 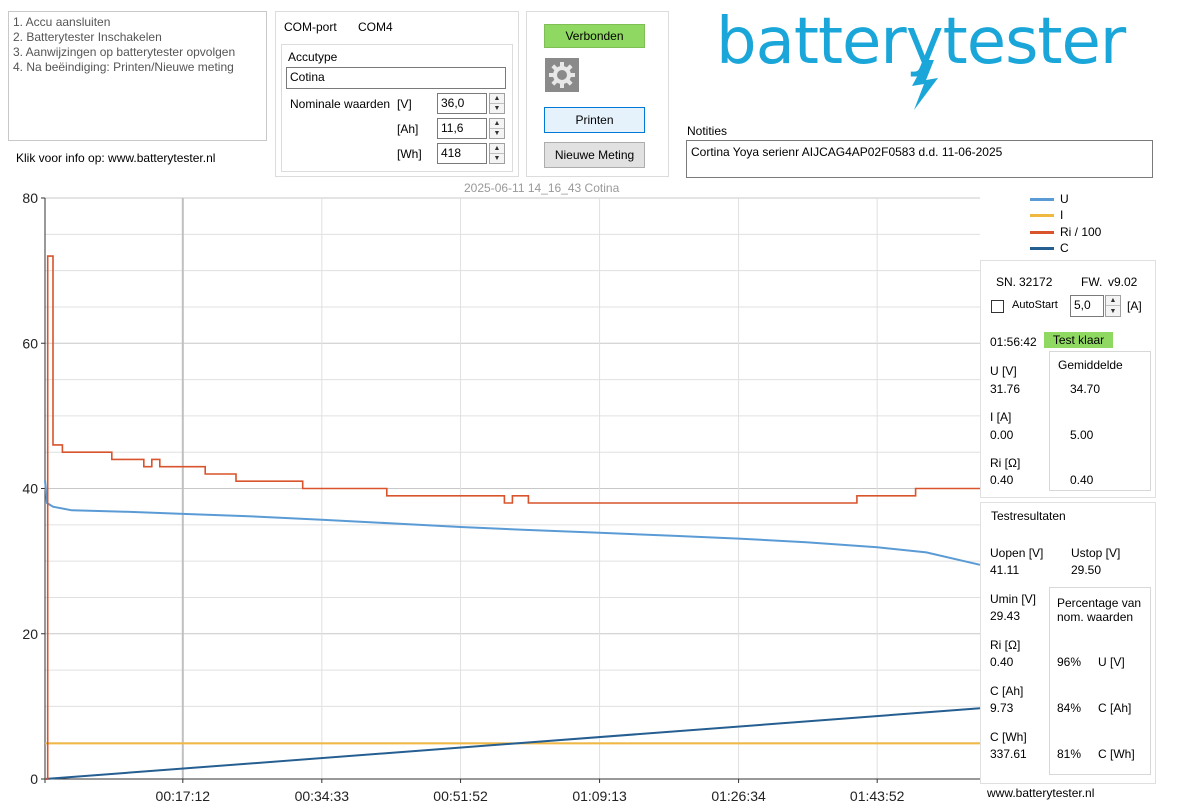 I want to click on legend-i-label: I, so click(x=1062, y=215).